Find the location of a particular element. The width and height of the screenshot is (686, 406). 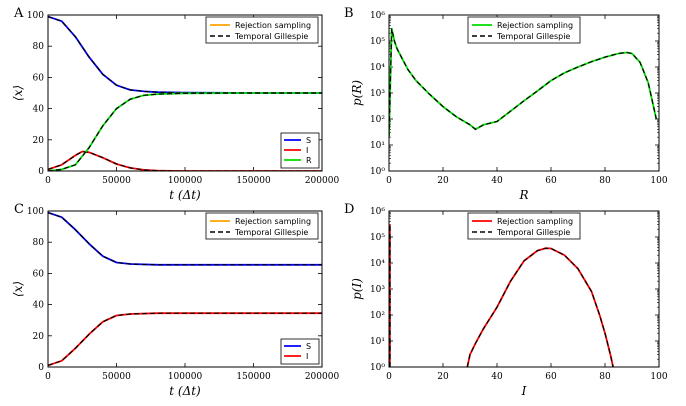

panel-label: B is located at coordinates (349, 13).